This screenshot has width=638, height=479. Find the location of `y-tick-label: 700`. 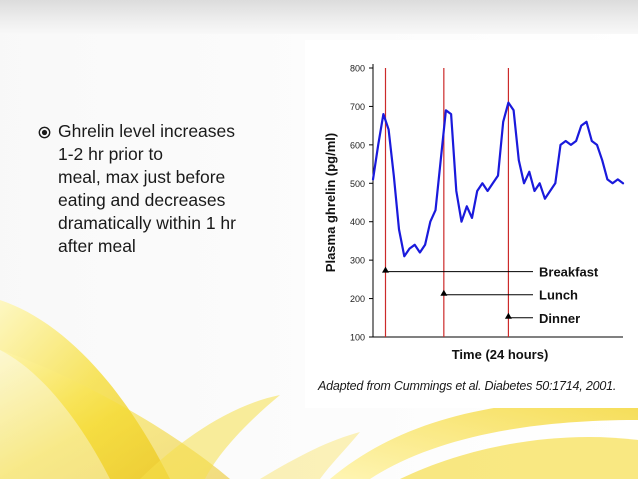

y-tick-label: 700 is located at coordinates (357, 107).